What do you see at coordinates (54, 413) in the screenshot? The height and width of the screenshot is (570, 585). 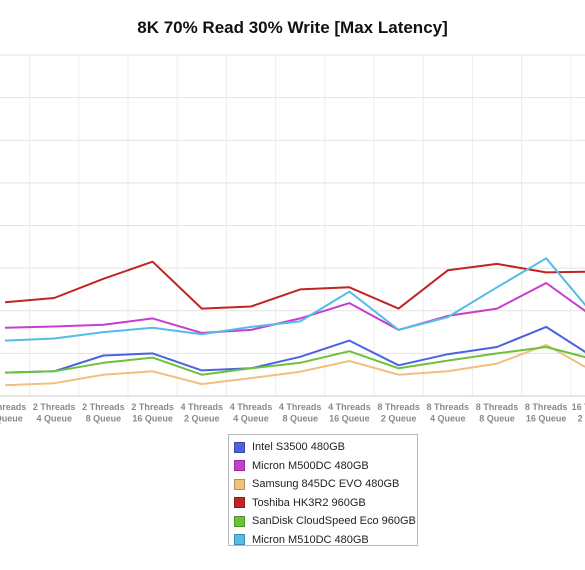 I see `x-tick-label: 2 Threads 4 Queue` at bounding box center [54, 413].